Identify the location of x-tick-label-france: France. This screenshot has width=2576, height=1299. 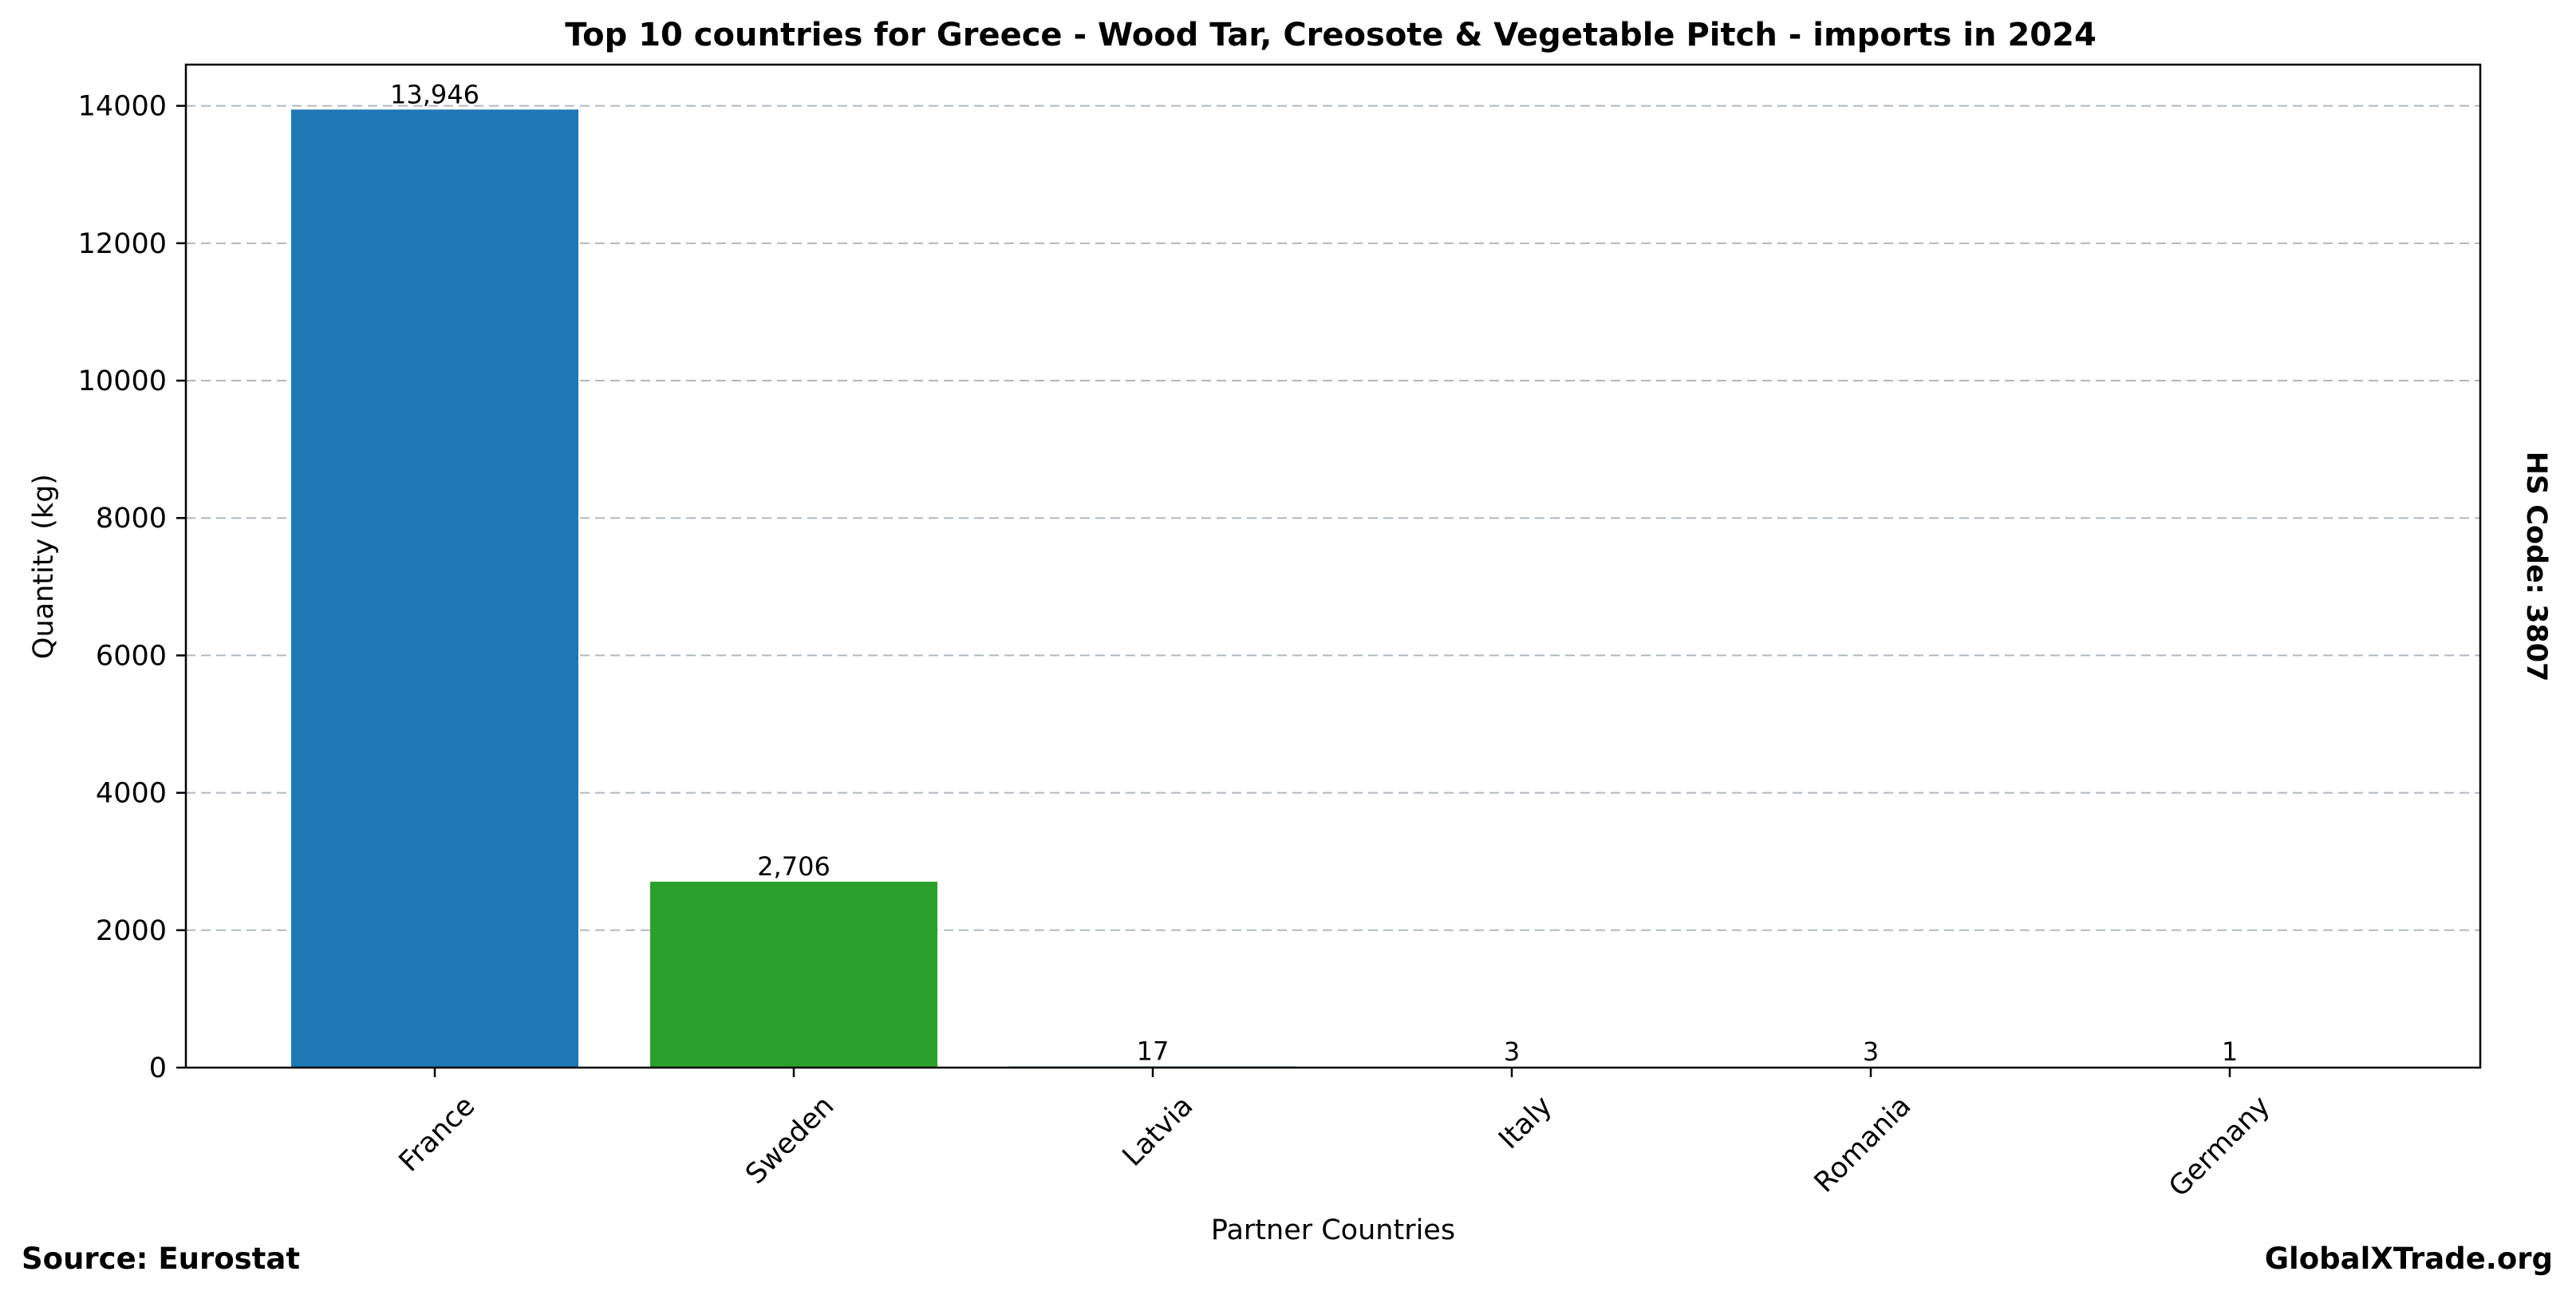
(437, 1134).